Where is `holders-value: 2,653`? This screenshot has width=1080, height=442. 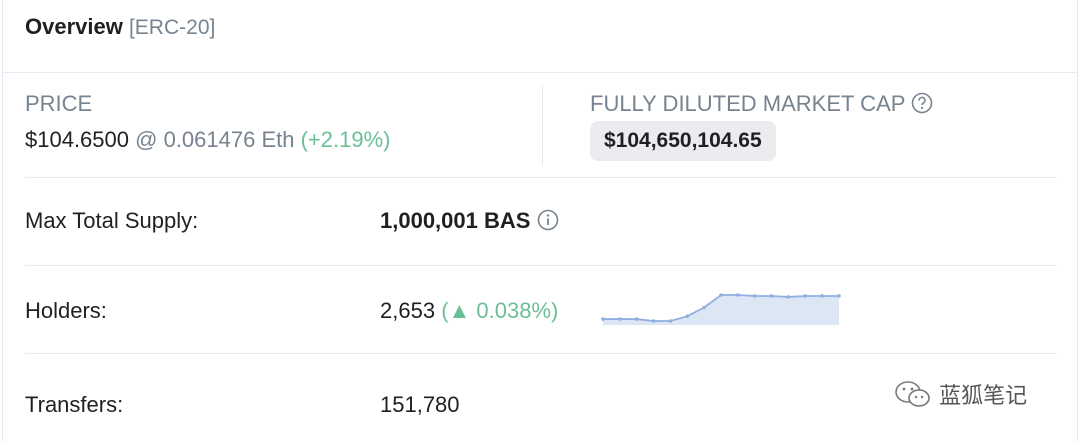 holders-value: 2,653 is located at coordinates (408, 310).